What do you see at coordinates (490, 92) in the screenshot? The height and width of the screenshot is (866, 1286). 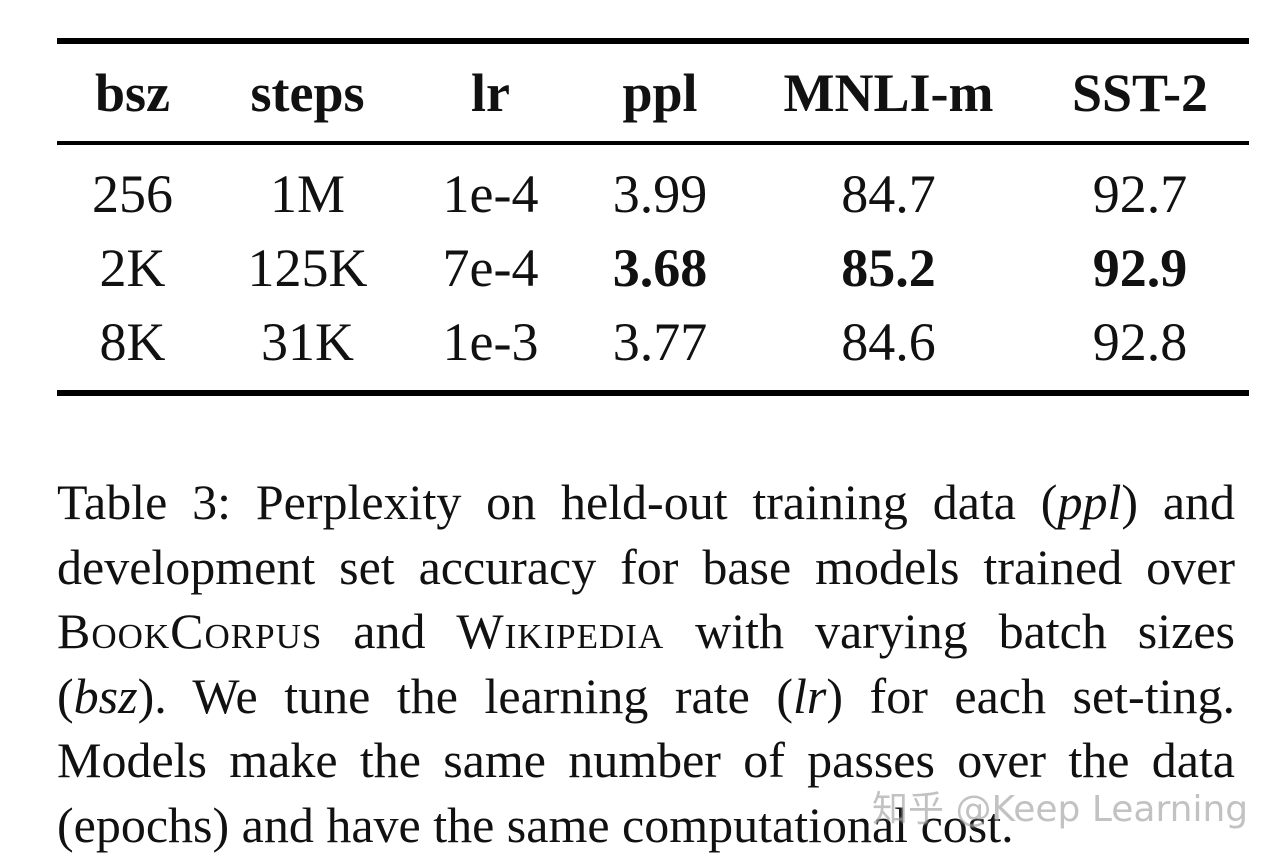 I see `column-header-lr: lr` at bounding box center [490, 92].